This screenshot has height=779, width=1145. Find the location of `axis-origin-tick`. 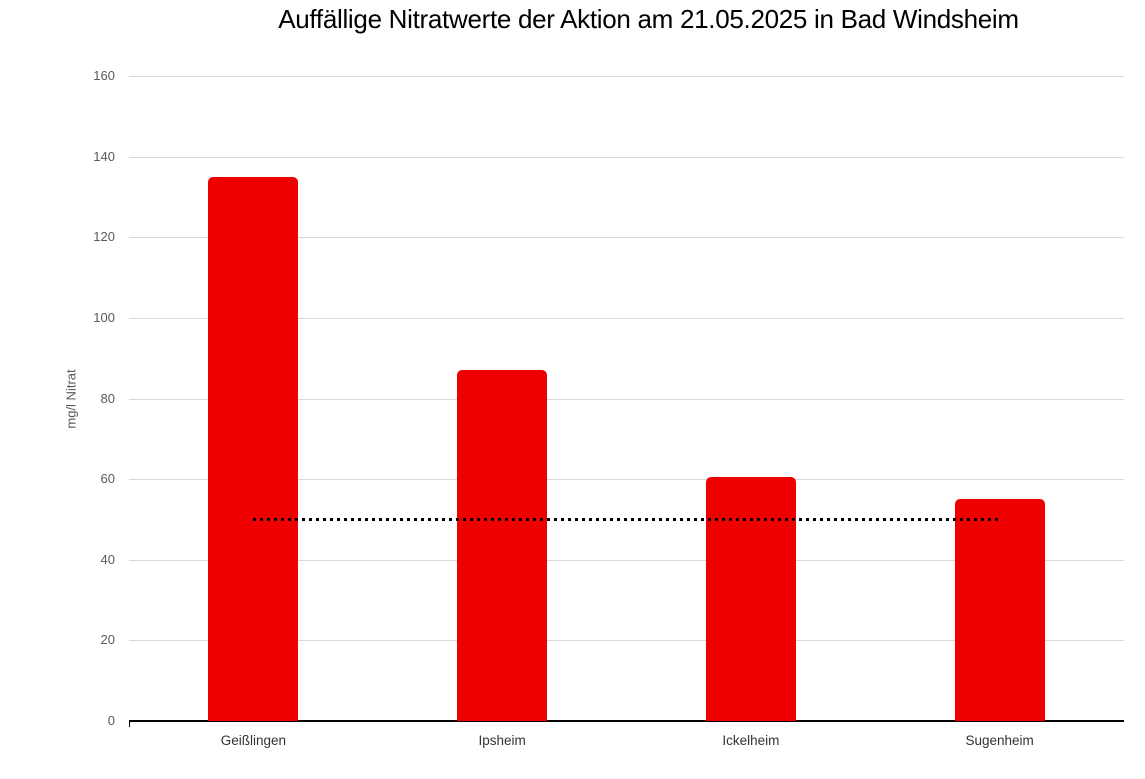

axis-origin-tick is located at coordinates (129, 724).